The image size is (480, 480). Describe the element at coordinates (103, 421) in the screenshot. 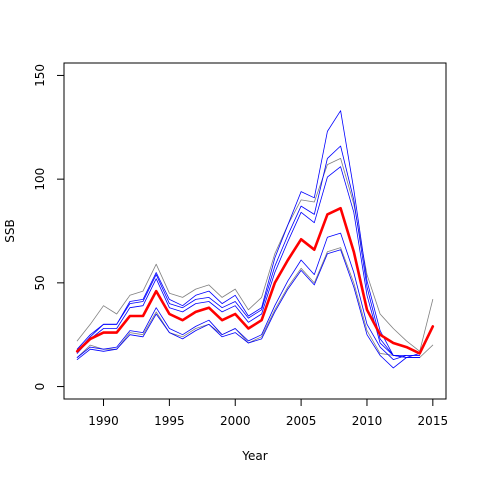

I see `x-tick-label: 1990` at that location.